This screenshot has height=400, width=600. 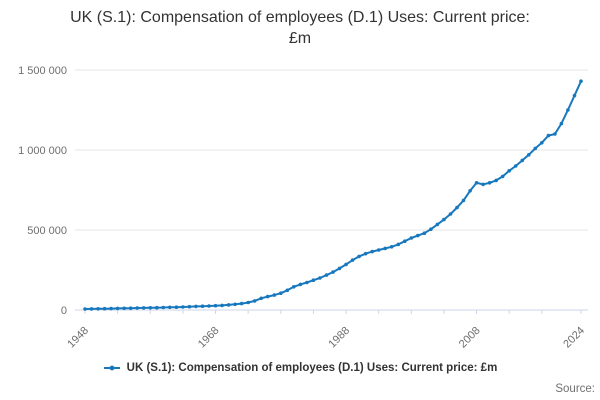 I want to click on svg-text: 2008, so click(x=470, y=338).